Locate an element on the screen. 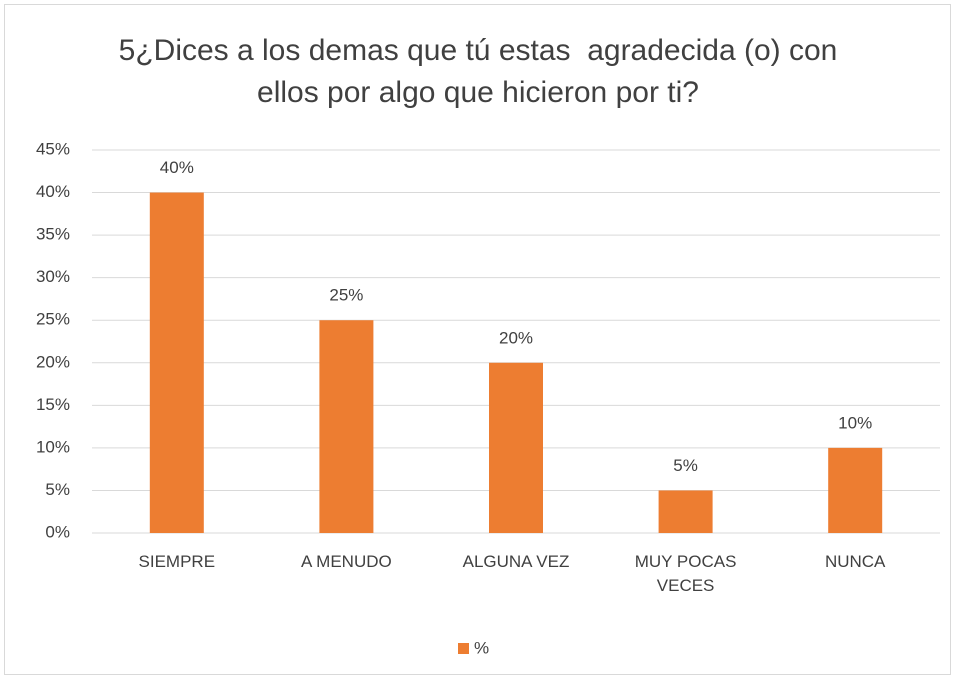 This screenshot has width=956, height=680. y-tick-label: 5% is located at coordinates (57, 489).